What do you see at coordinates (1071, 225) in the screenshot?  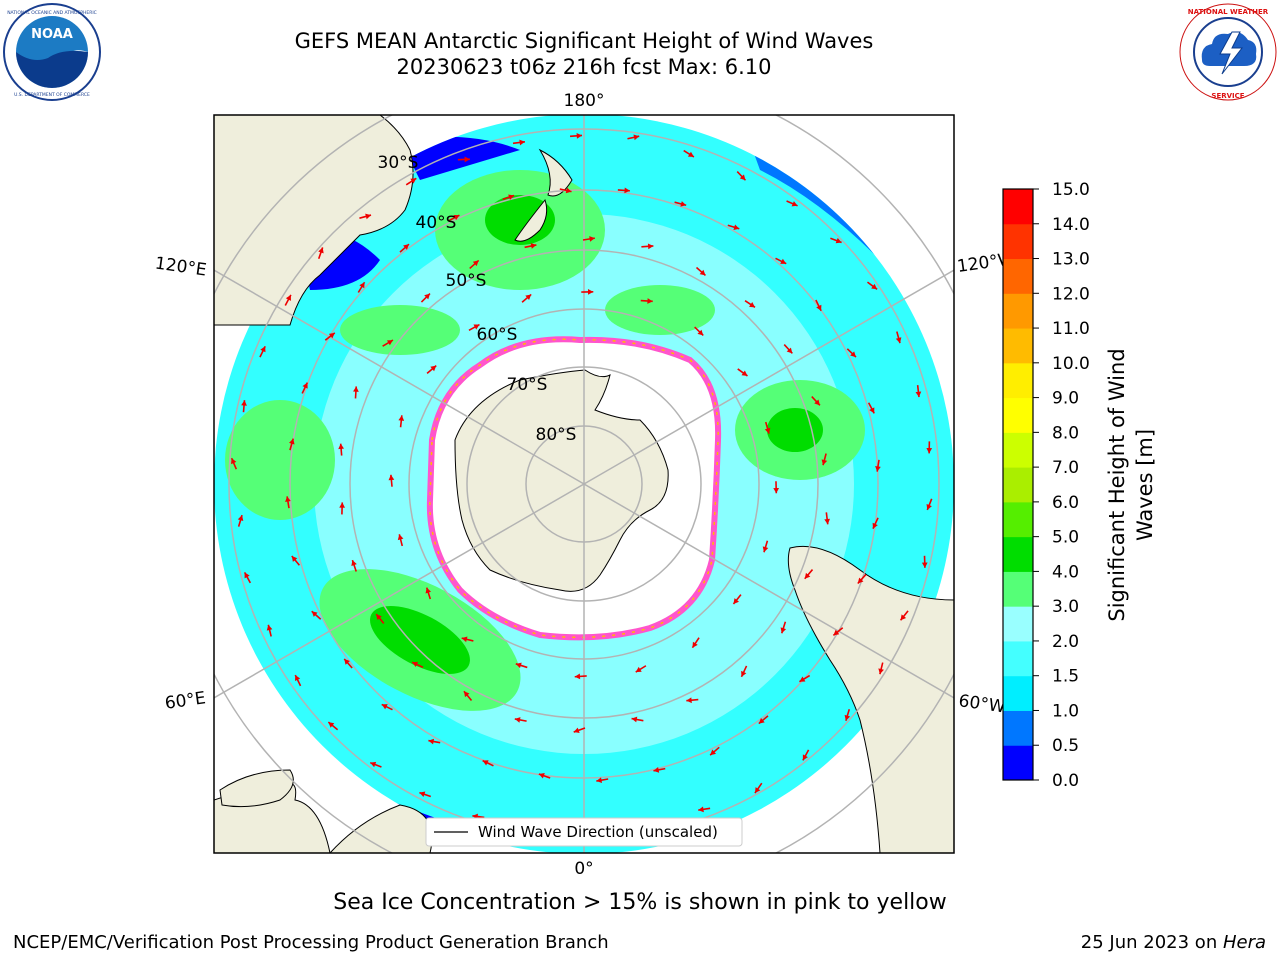 I see `colorbar-tick-label: 14.0` at bounding box center [1071, 225].